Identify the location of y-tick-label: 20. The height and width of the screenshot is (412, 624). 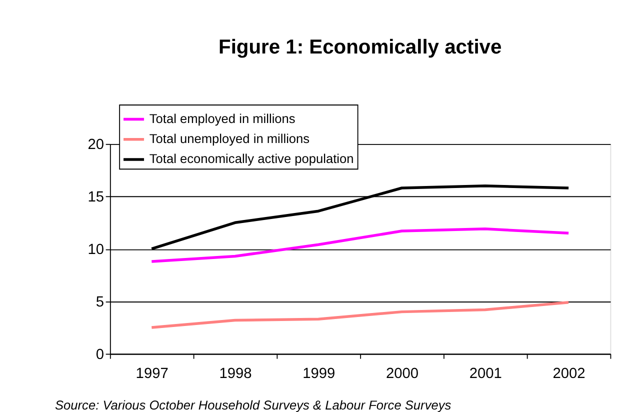
(96, 144).